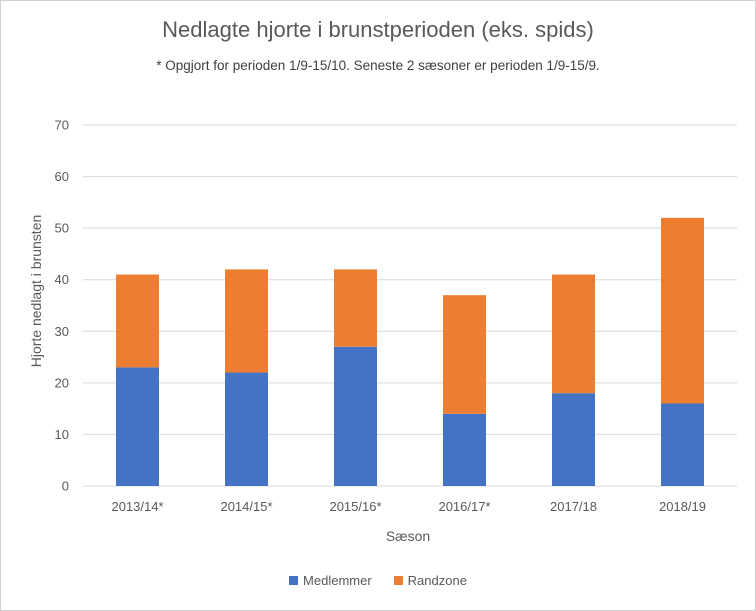 The height and width of the screenshot is (611, 756). What do you see at coordinates (246, 506) in the screenshot?
I see `x-tick-label: 2014/15*` at bounding box center [246, 506].